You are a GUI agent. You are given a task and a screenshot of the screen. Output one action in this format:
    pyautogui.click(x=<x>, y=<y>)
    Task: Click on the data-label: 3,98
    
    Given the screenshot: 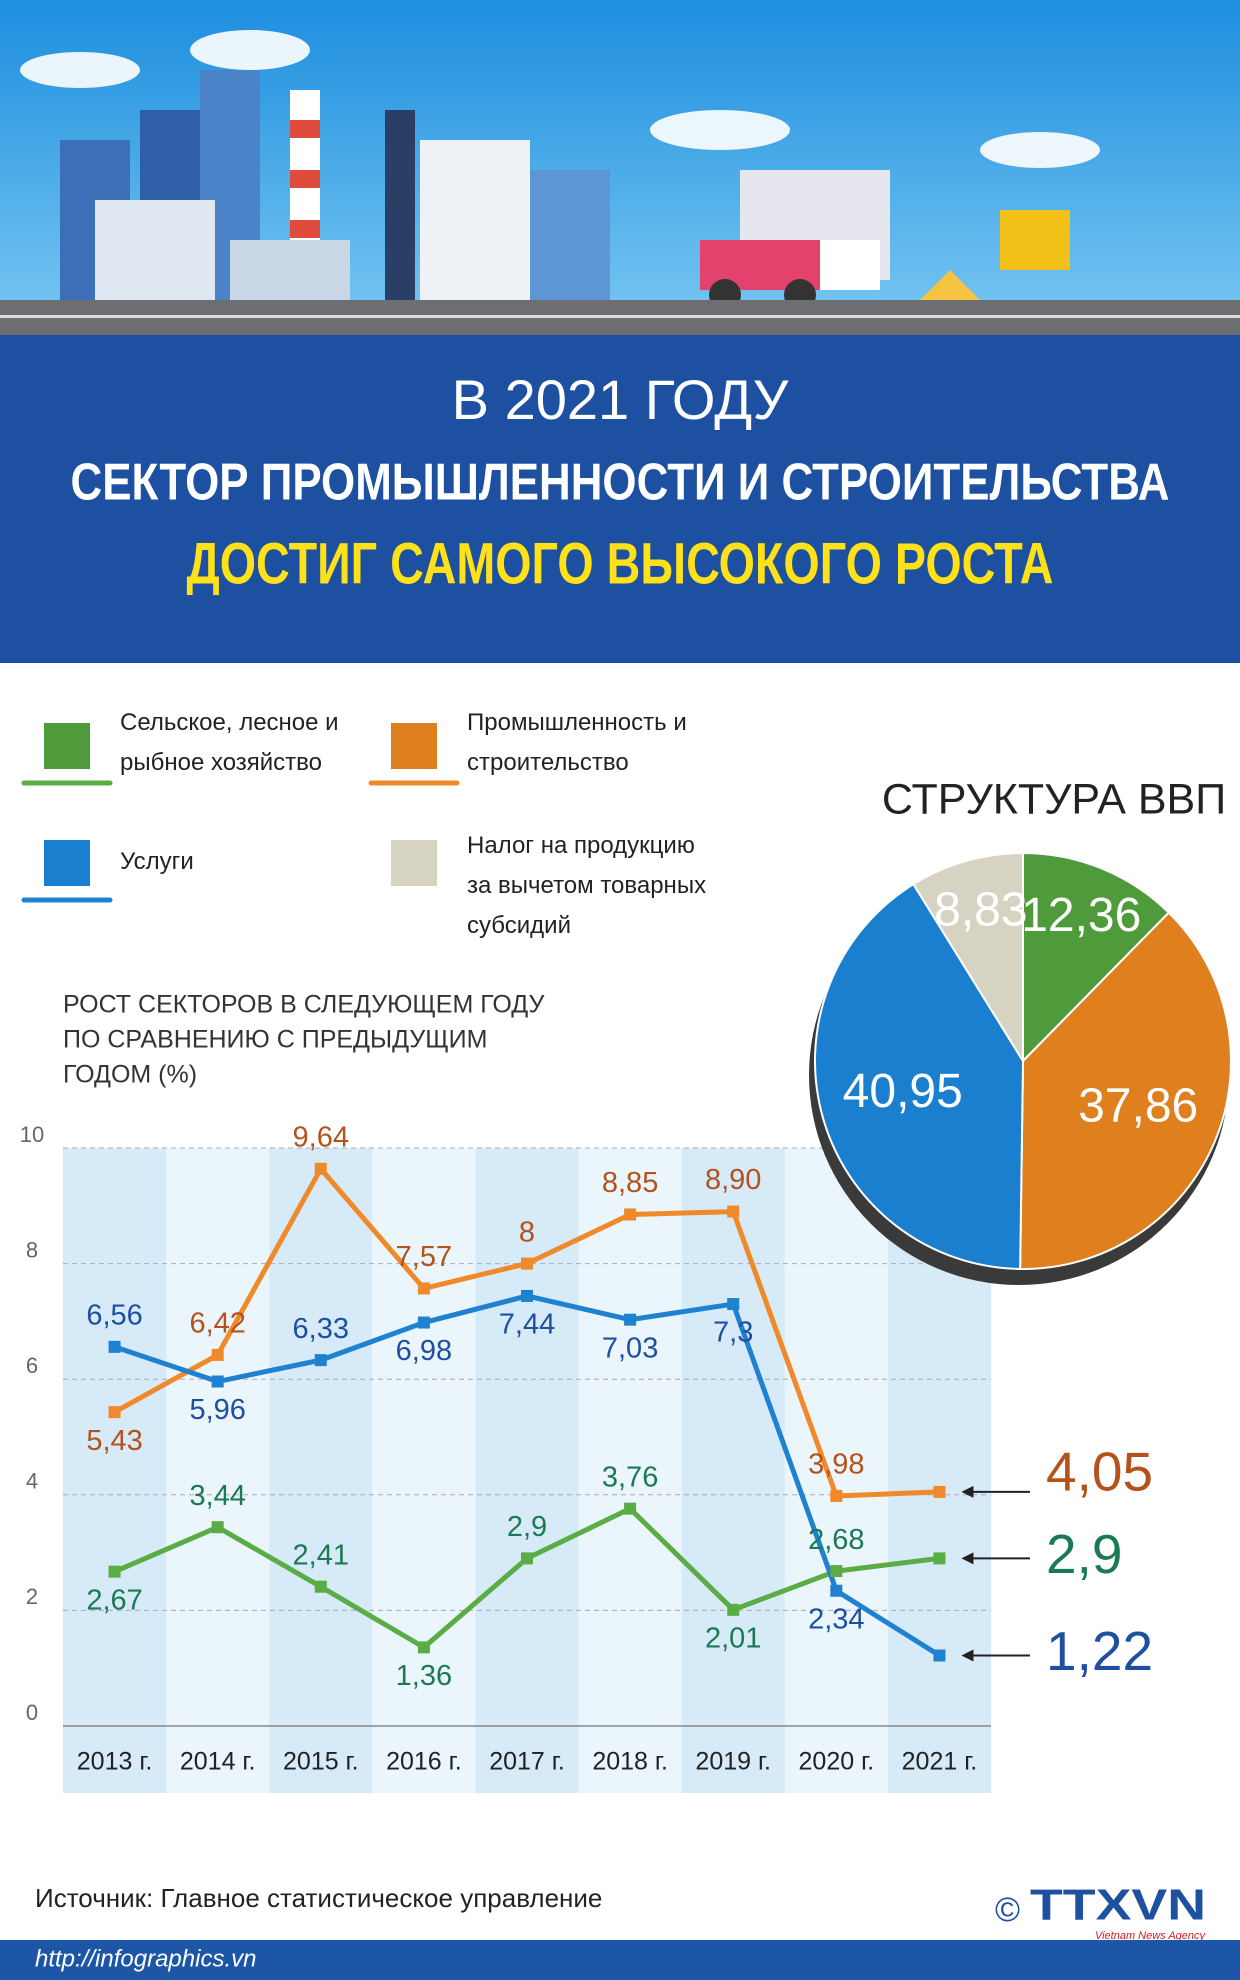 What is the action you would take?
    pyautogui.click(x=836, y=1465)
    